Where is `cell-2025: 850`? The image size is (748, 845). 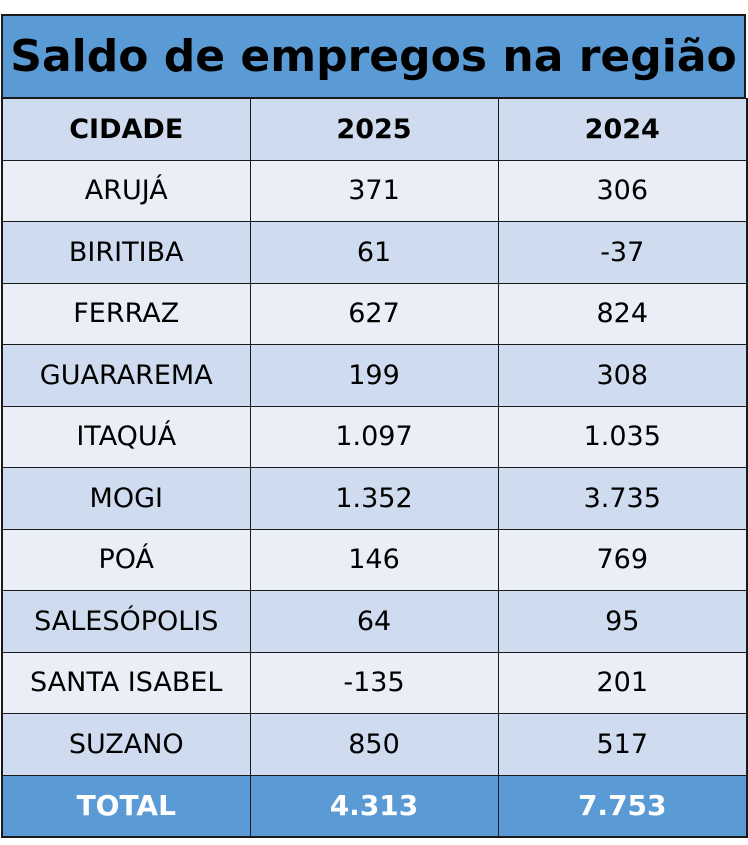 cell-2025: 850 is located at coordinates (374, 744).